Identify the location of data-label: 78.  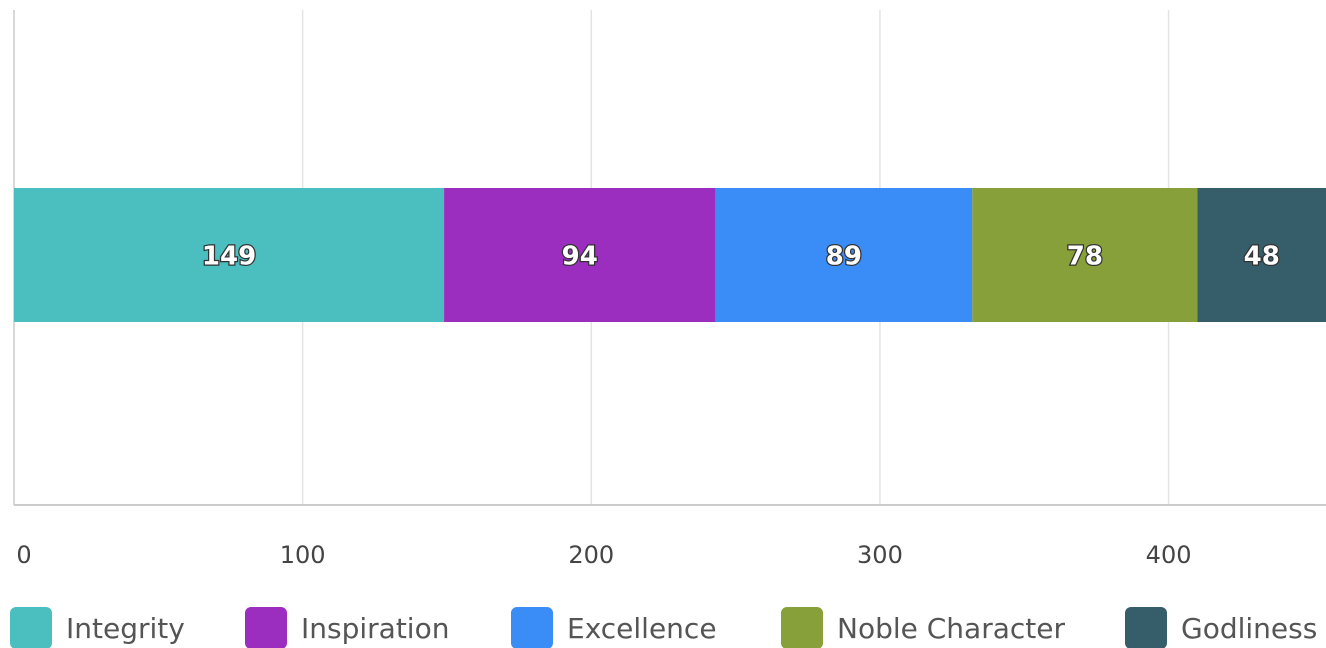
(1085, 257).